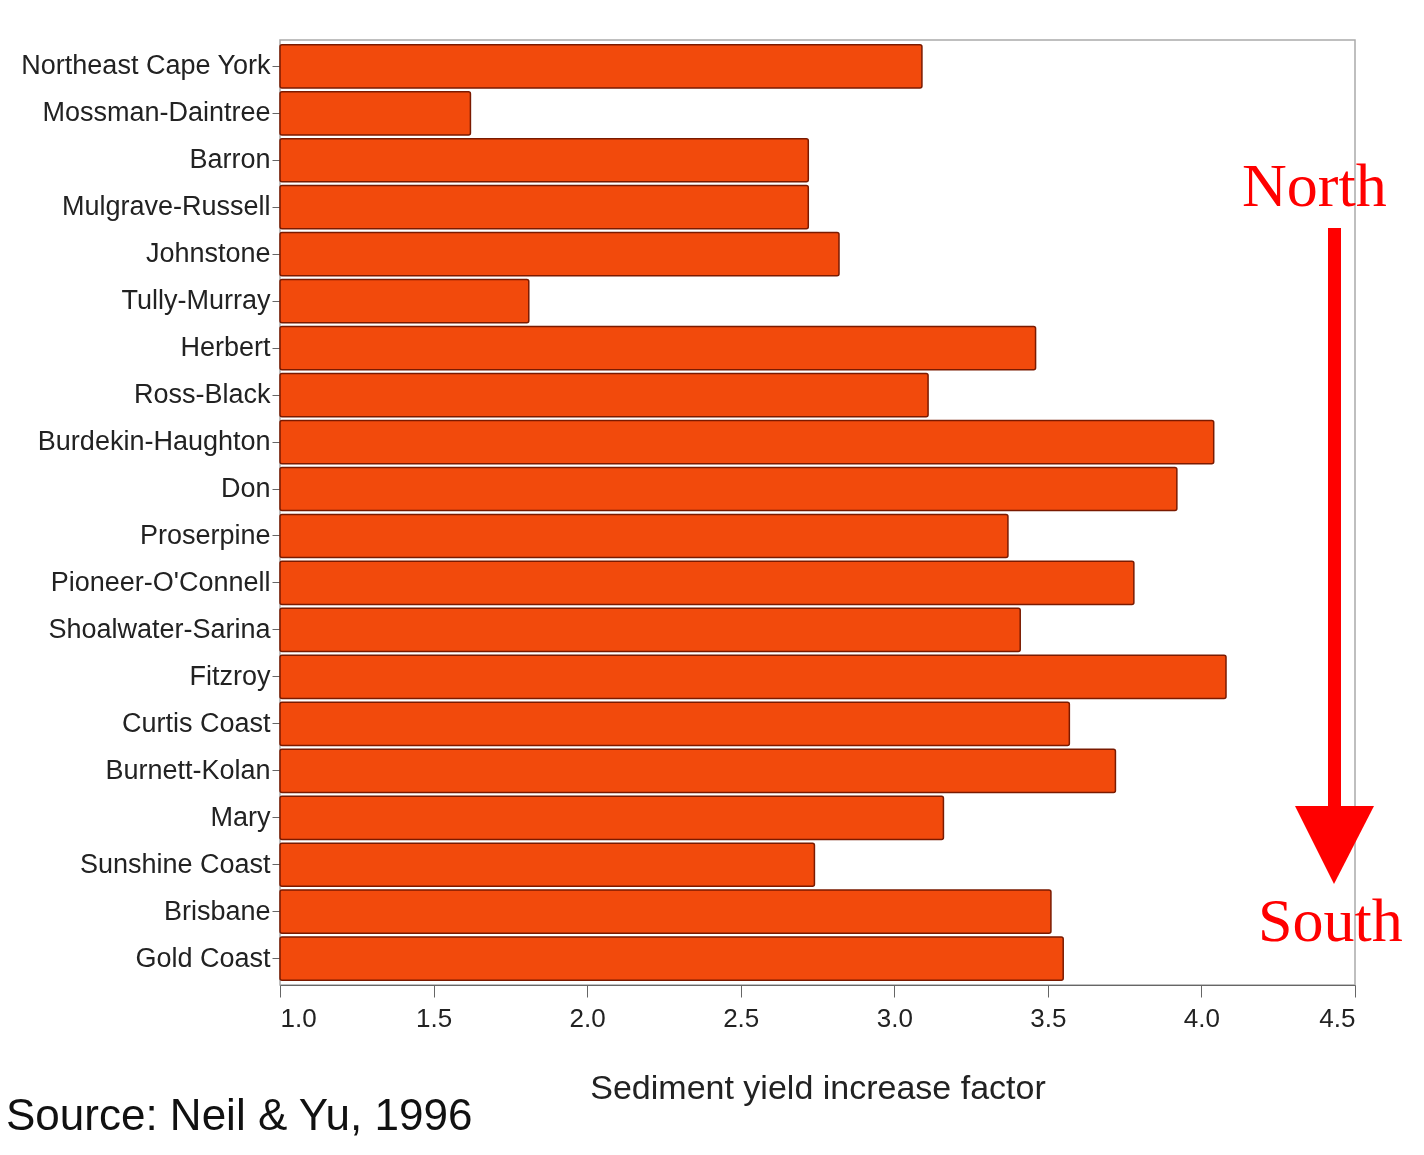 This screenshot has height=1155, width=1424. Describe the element at coordinates (298, 1017) in the screenshot. I see `x-tick-label: 1.0` at that location.